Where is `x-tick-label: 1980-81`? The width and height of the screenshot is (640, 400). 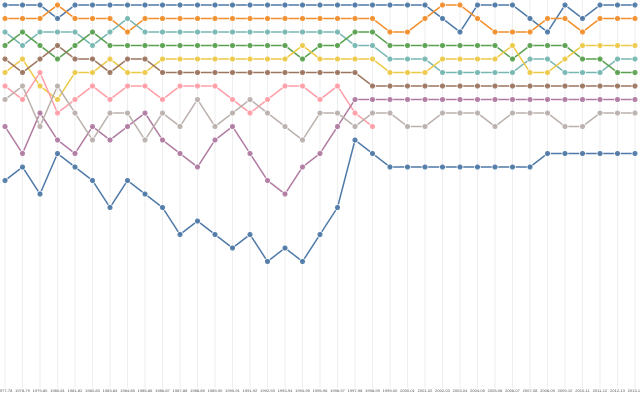 x-tick-label: 1980-81 is located at coordinates (57, 390).